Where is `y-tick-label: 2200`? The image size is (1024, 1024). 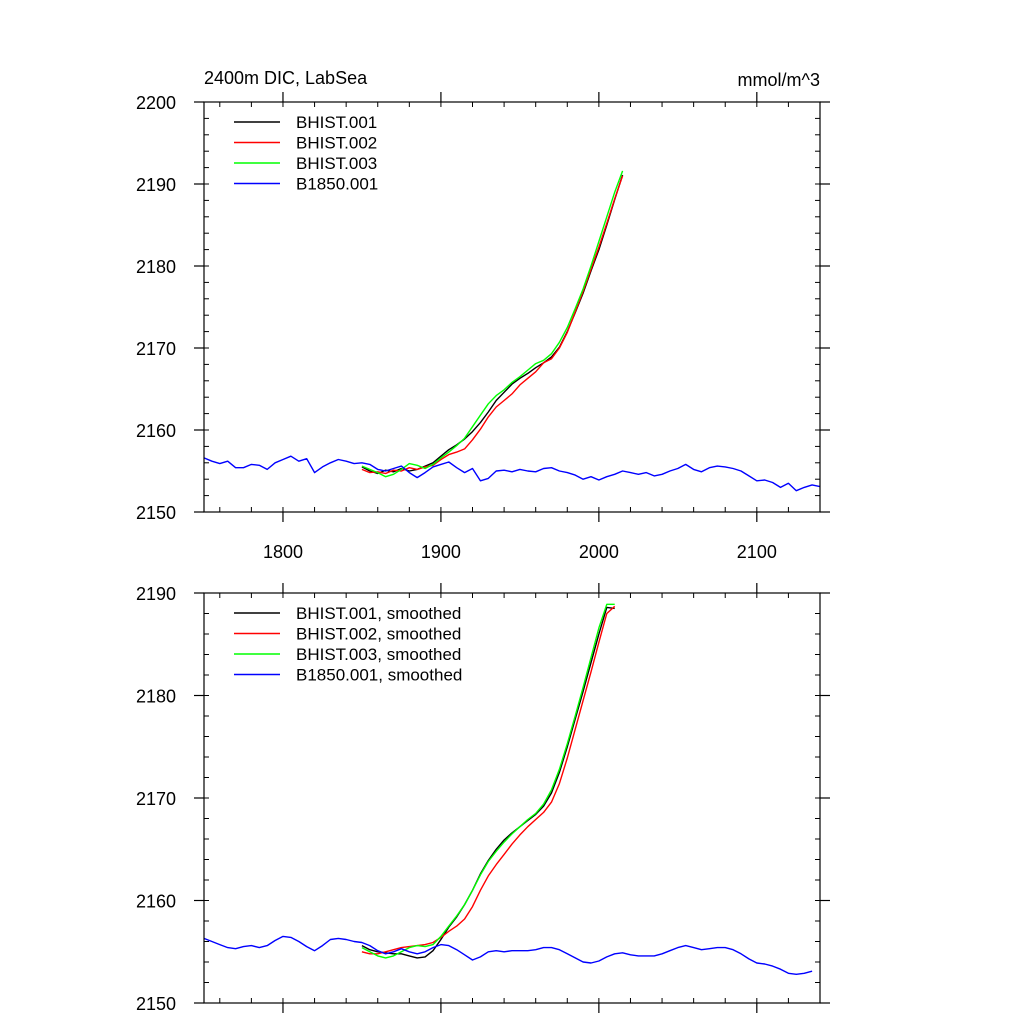
y-tick-label: 2200 is located at coordinates (156, 103).